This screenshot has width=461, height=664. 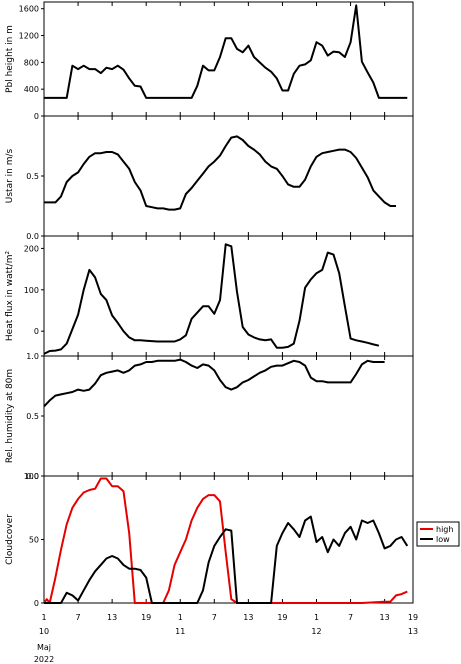 I want to click on x-day-label: 13, so click(x=413, y=631).